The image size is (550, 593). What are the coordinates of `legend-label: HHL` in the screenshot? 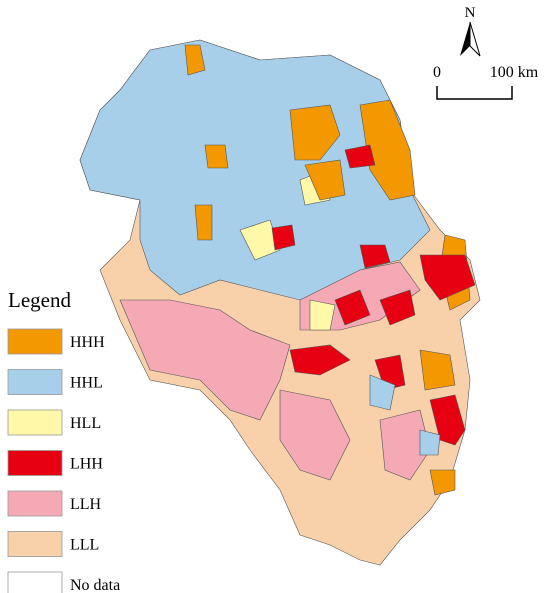 It's located at (86, 383).